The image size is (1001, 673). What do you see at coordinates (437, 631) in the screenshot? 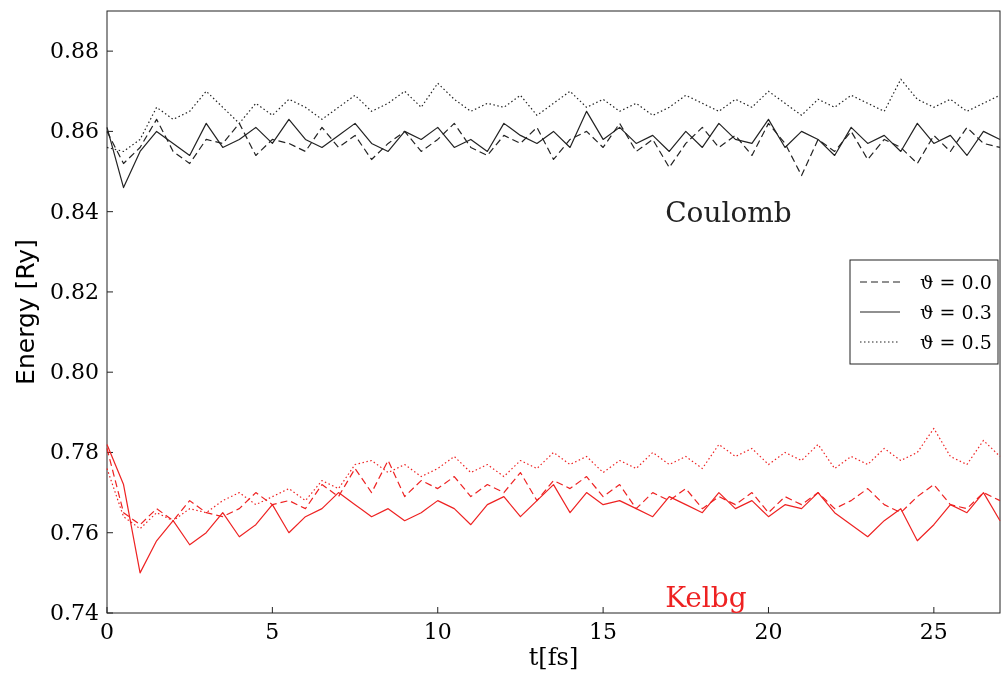
I see `x-tick-label: 10` at bounding box center [437, 631].